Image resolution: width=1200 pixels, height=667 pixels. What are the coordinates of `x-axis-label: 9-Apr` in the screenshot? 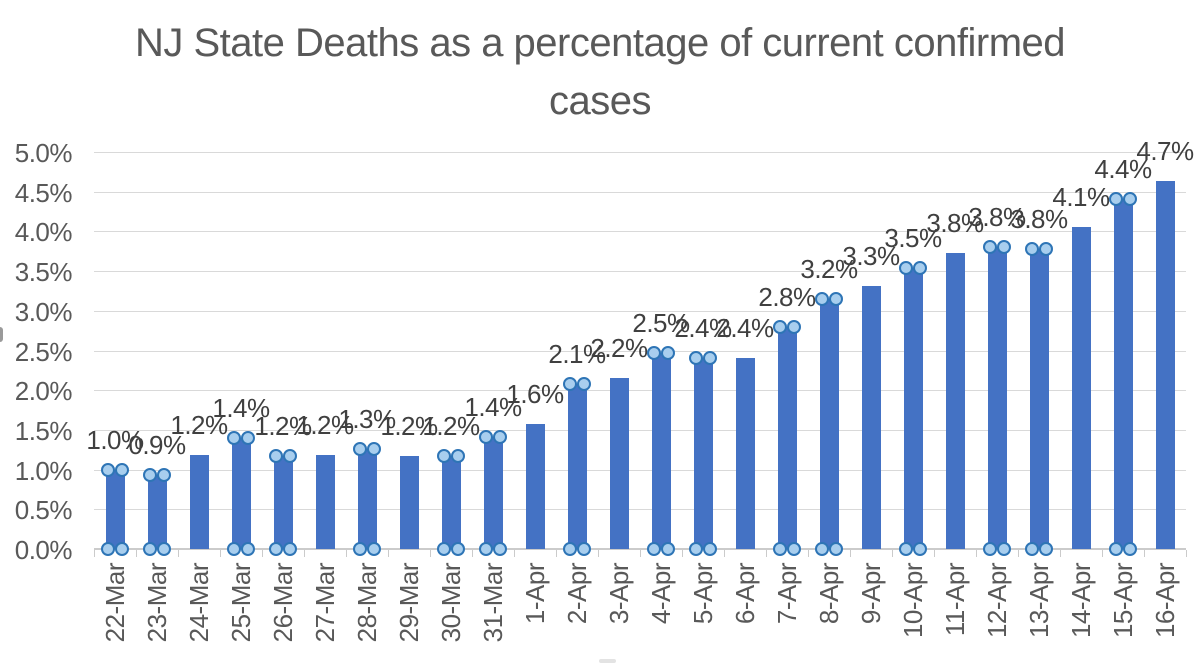 It's located at (871, 594).